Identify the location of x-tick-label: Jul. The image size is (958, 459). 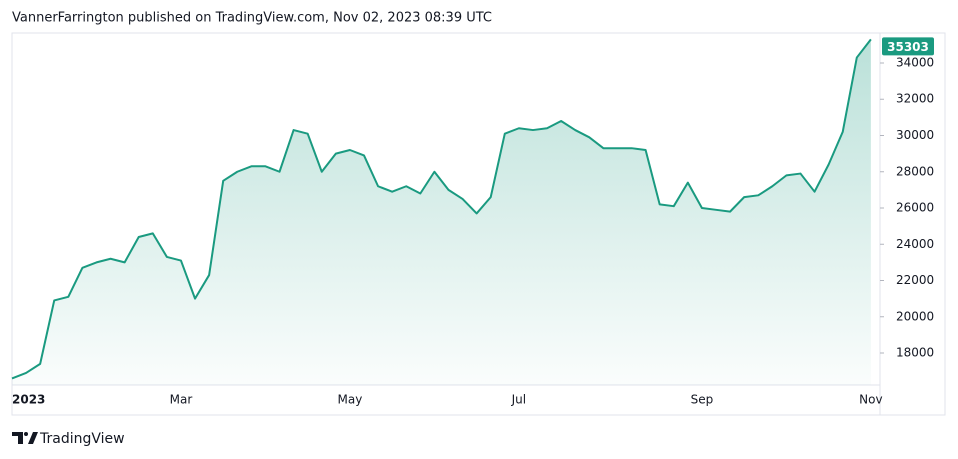
(518, 400).